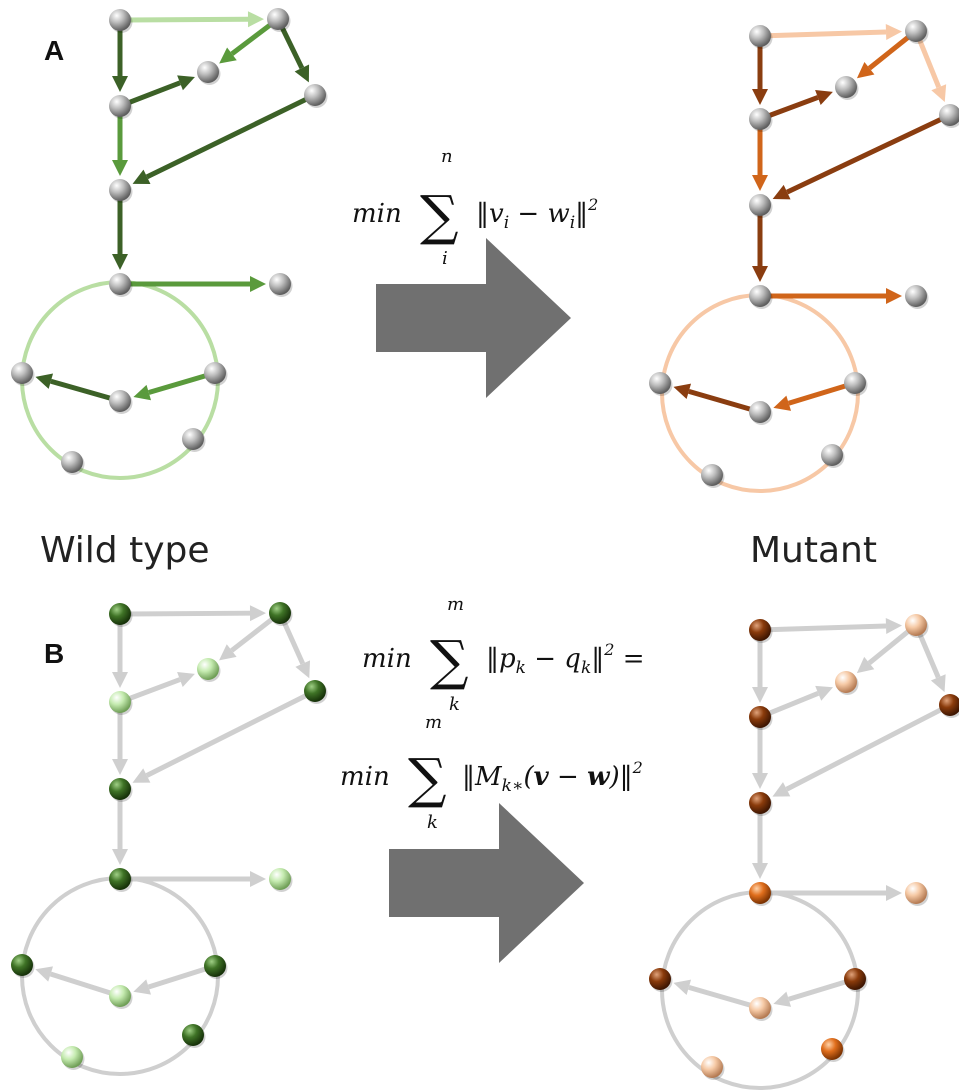 The height and width of the screenshot is (1090, 959). I want to click on b_wt-edge-n5-n6, so click(120, 742).